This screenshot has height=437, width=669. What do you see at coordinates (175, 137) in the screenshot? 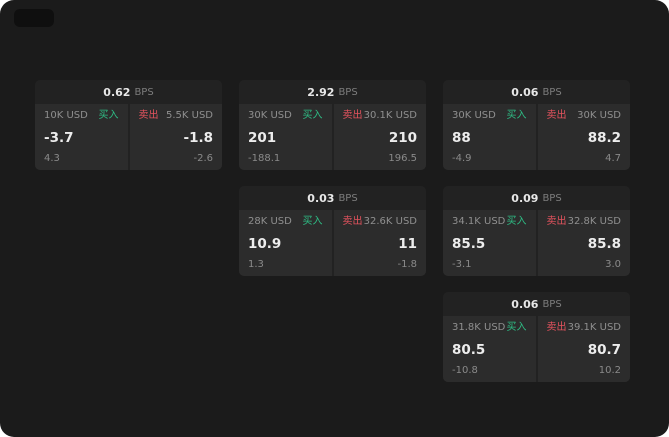
I see `sell-tile: 卖出 5.5K USD -1.8 -2.6` at bounding box center [175, 137].